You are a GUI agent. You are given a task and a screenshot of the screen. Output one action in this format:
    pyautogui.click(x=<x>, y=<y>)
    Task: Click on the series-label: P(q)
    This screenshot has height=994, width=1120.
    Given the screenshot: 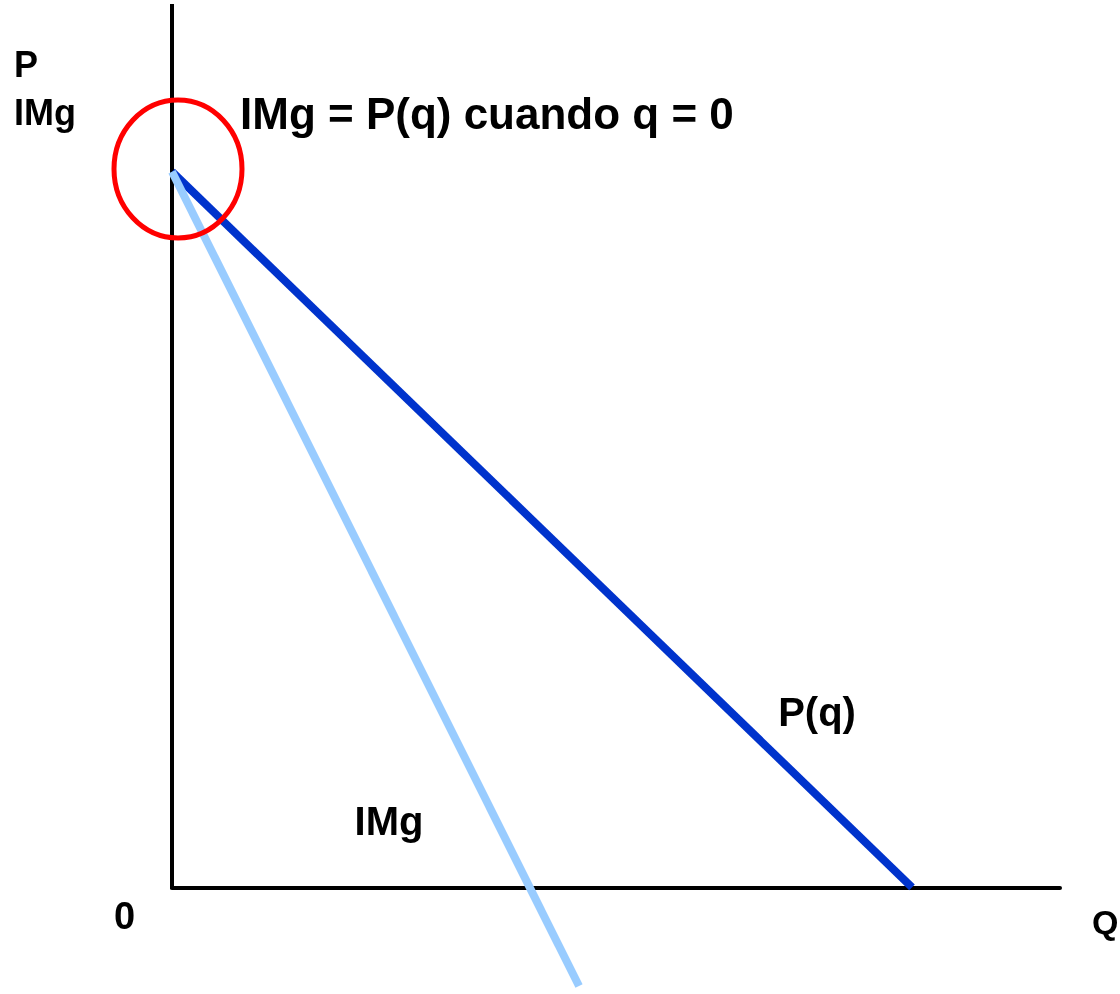 What is the action you would take?
    pyautogui.click(x=817, y=712)
    